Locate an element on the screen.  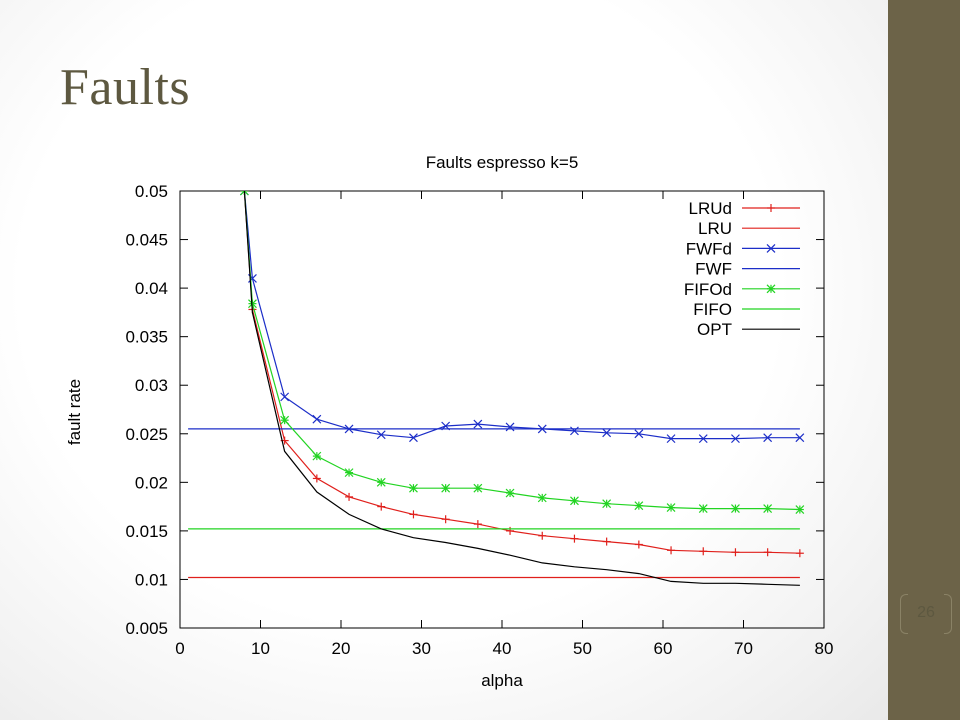
page-number-badge: 26 is located at coordinates (926, 614).